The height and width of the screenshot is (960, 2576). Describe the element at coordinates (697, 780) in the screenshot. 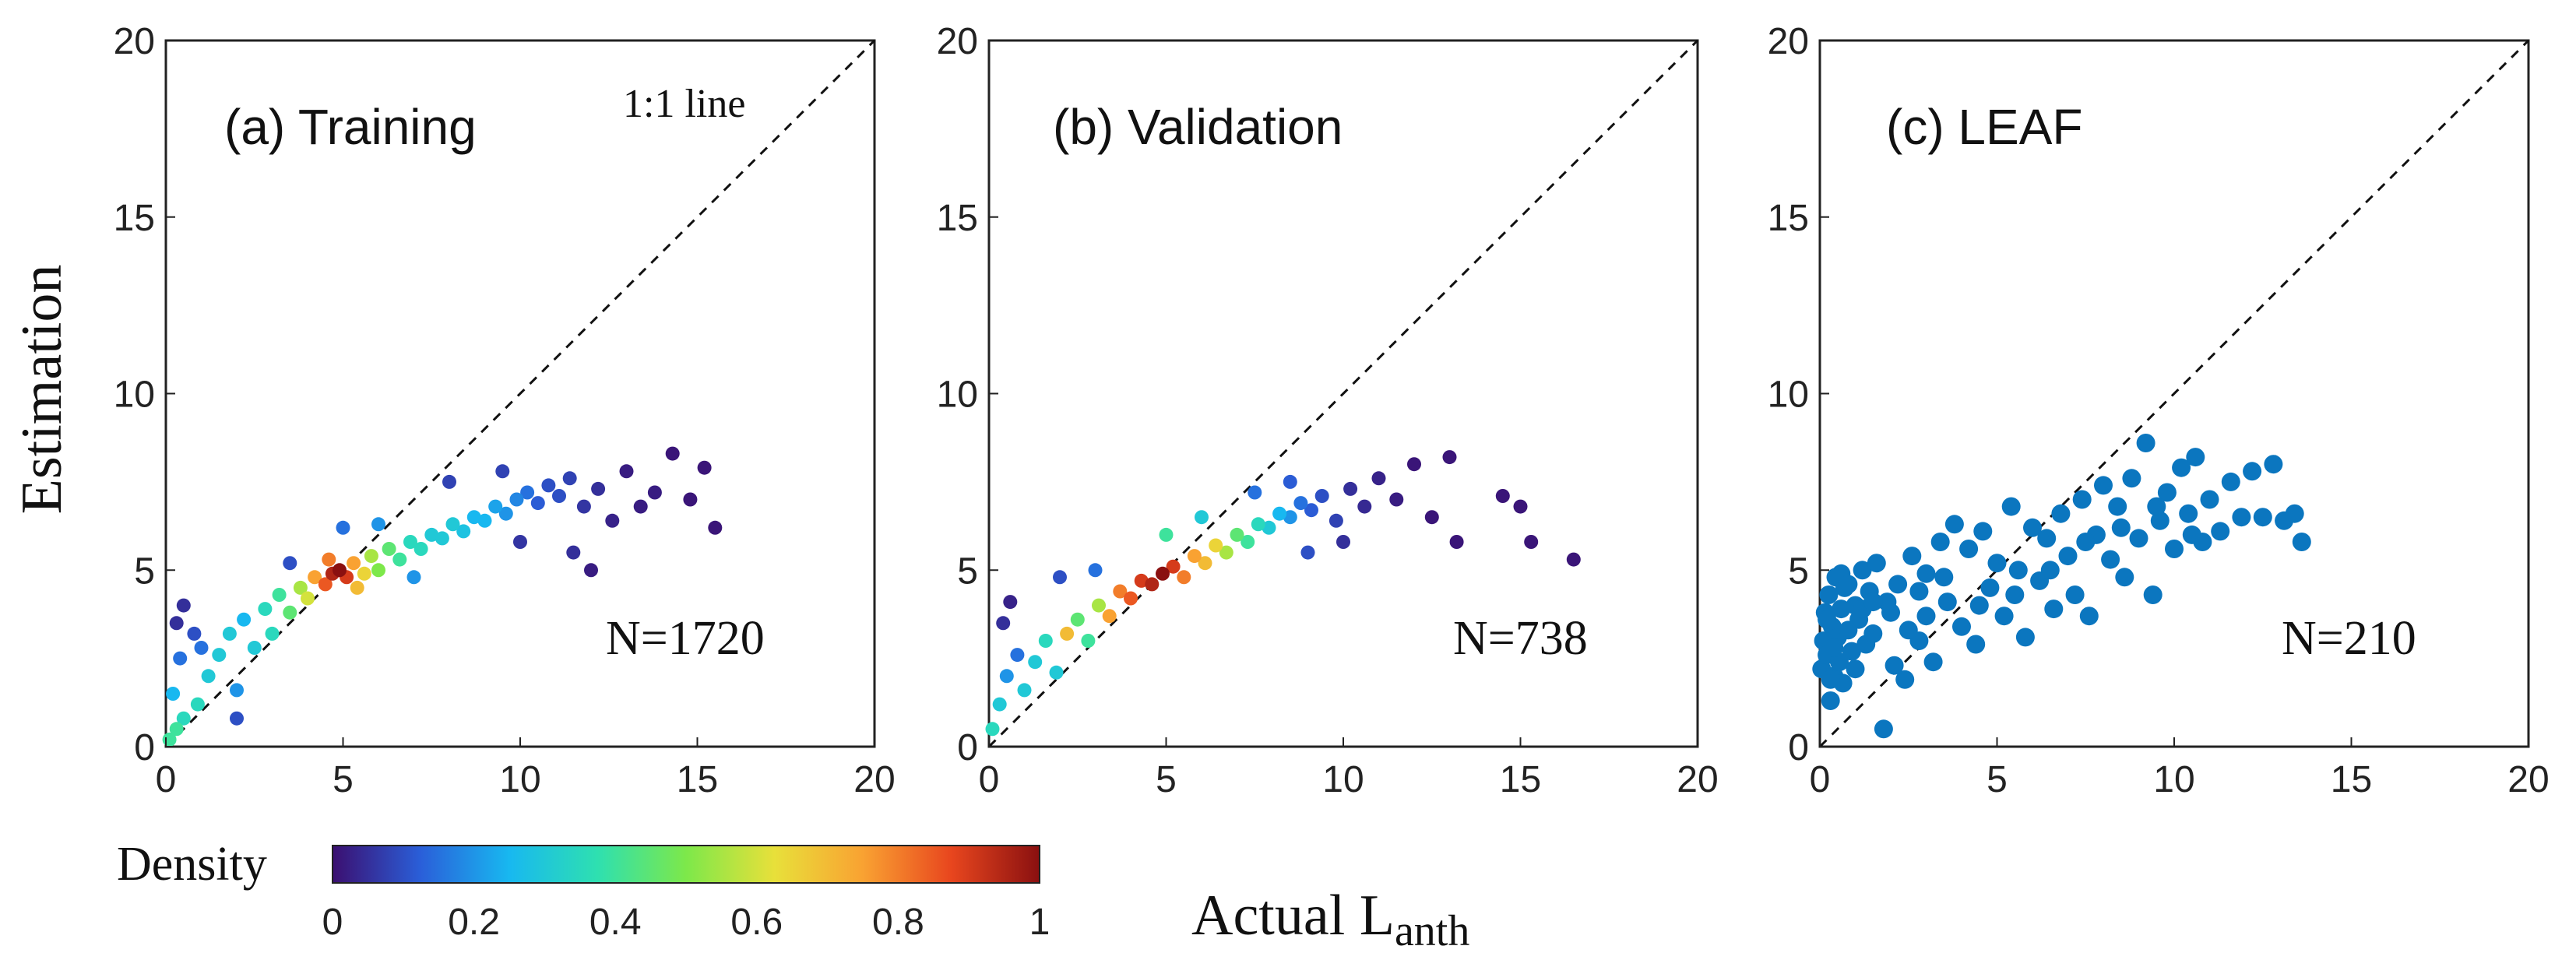

I see `x-tick-label: 15` at that location.